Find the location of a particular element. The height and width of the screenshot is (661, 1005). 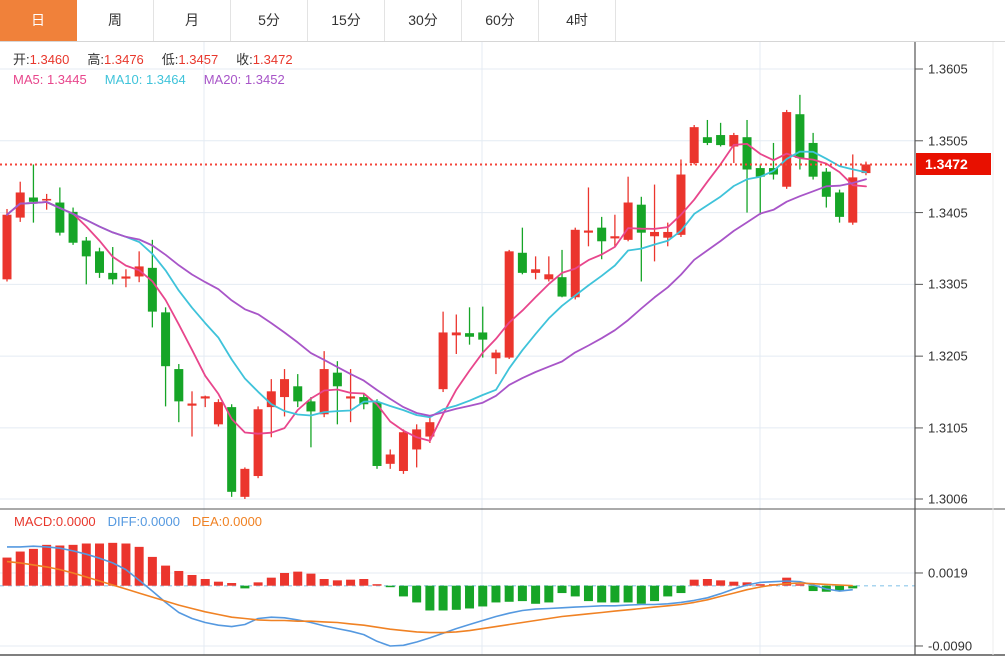

tab-4hour: 4时 is located at coordinates (577, 20).